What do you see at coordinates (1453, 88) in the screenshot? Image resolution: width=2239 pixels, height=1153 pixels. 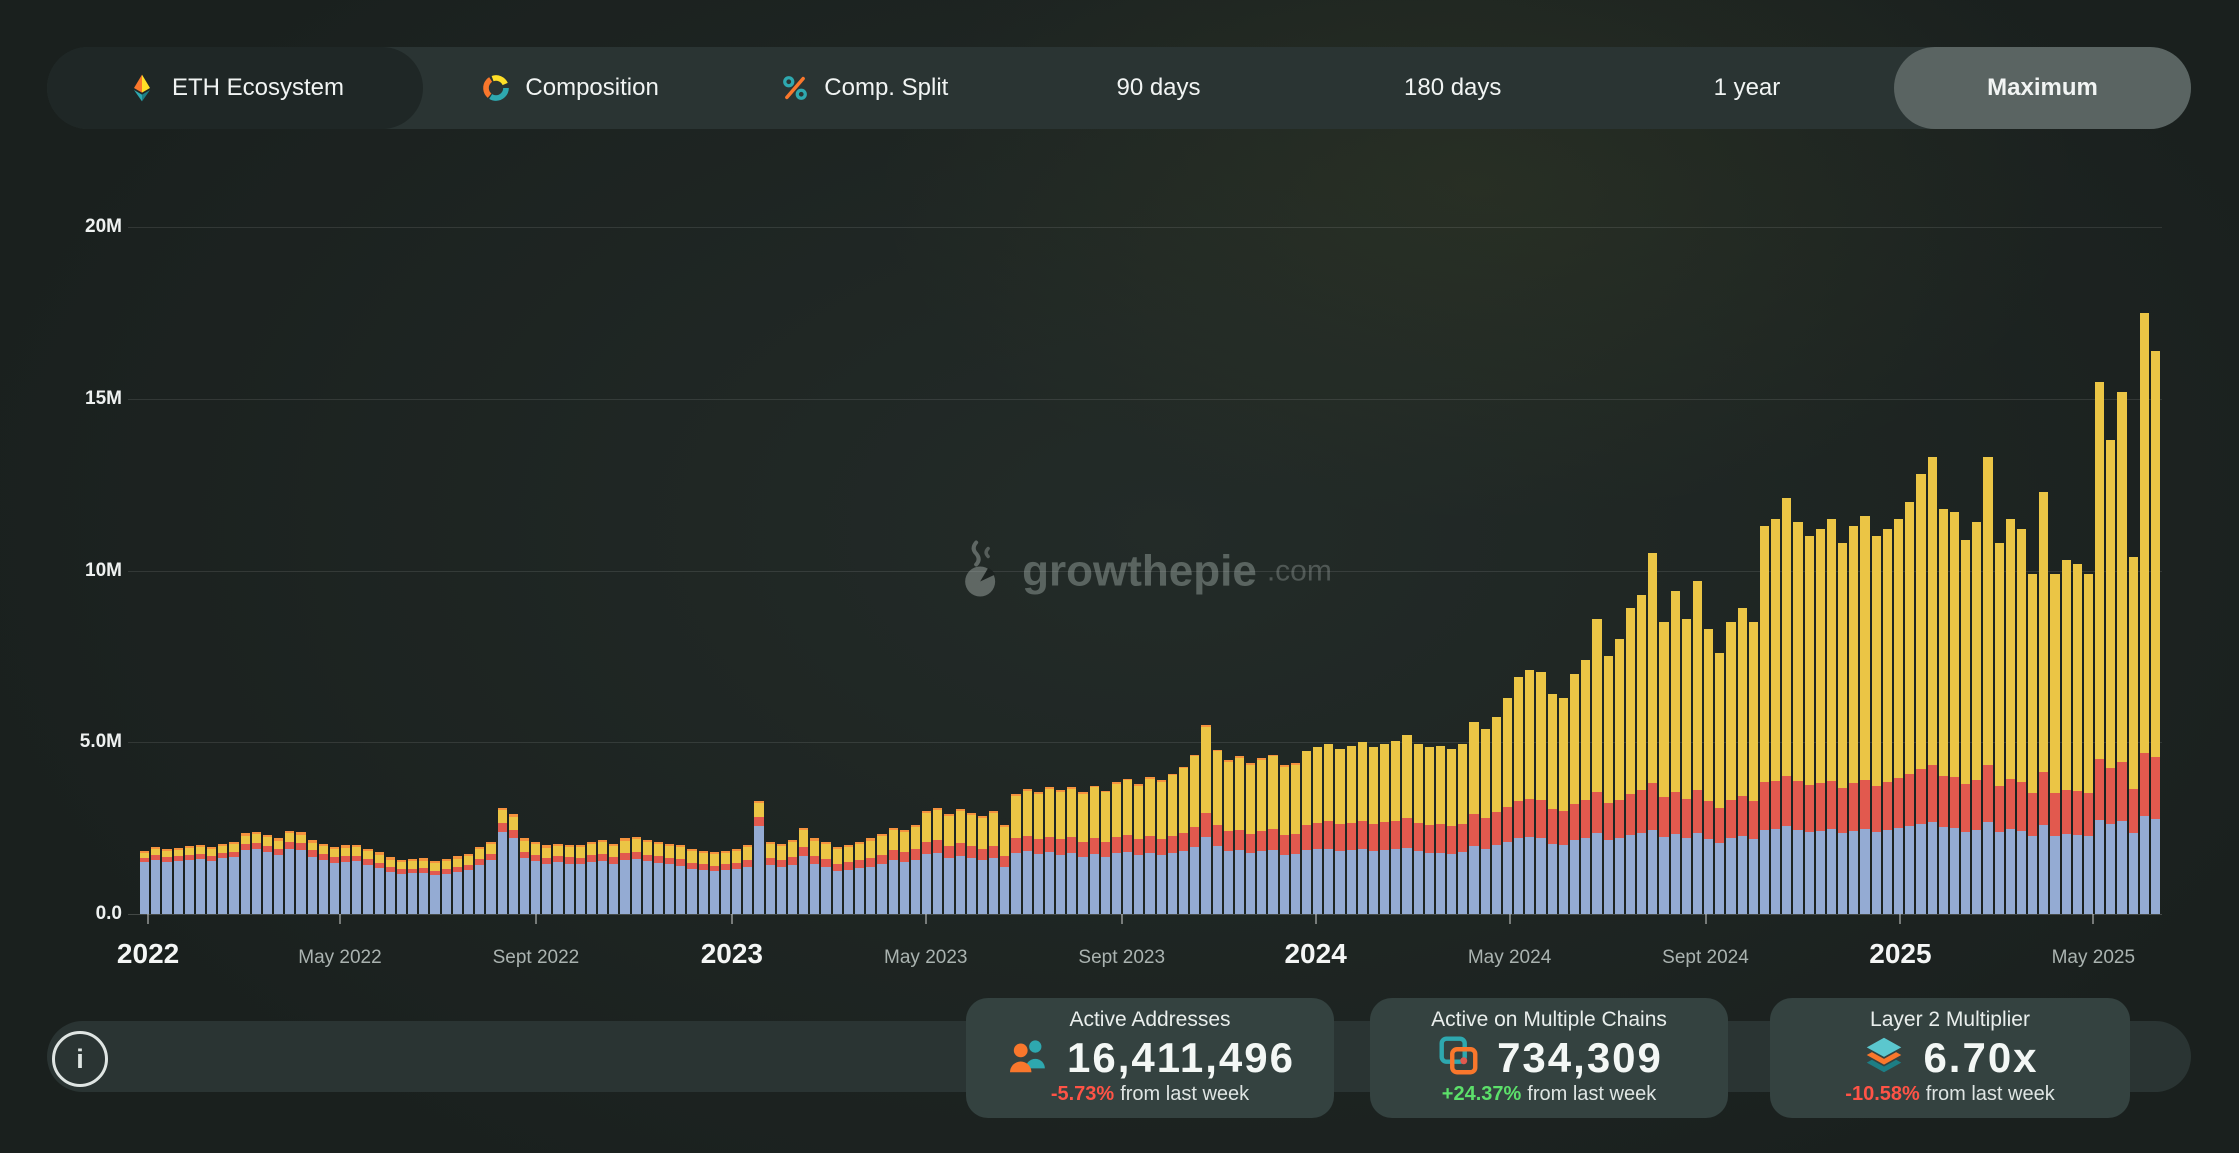 I see `tab-180-days: 180 days` at bounding box center [1453, 88].